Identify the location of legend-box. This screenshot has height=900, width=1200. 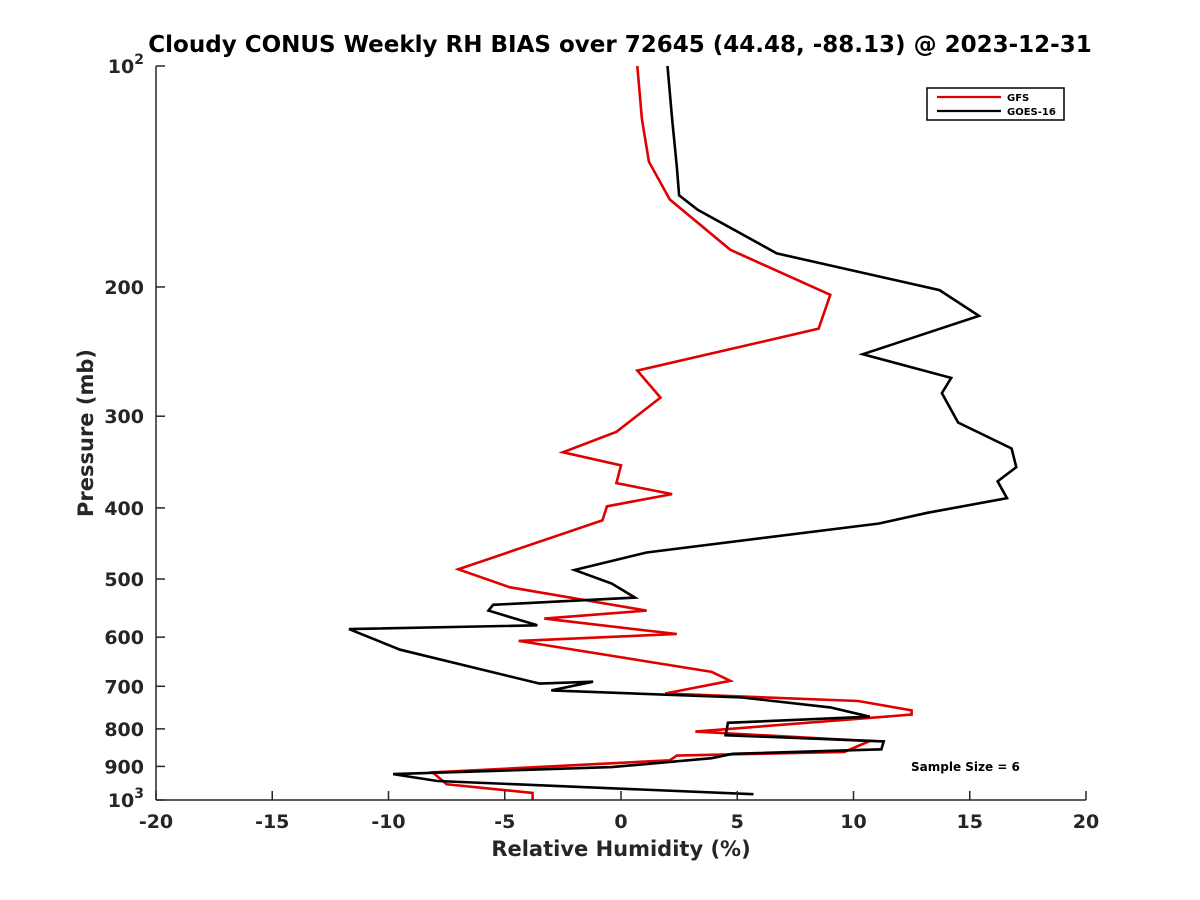
(995, 104).